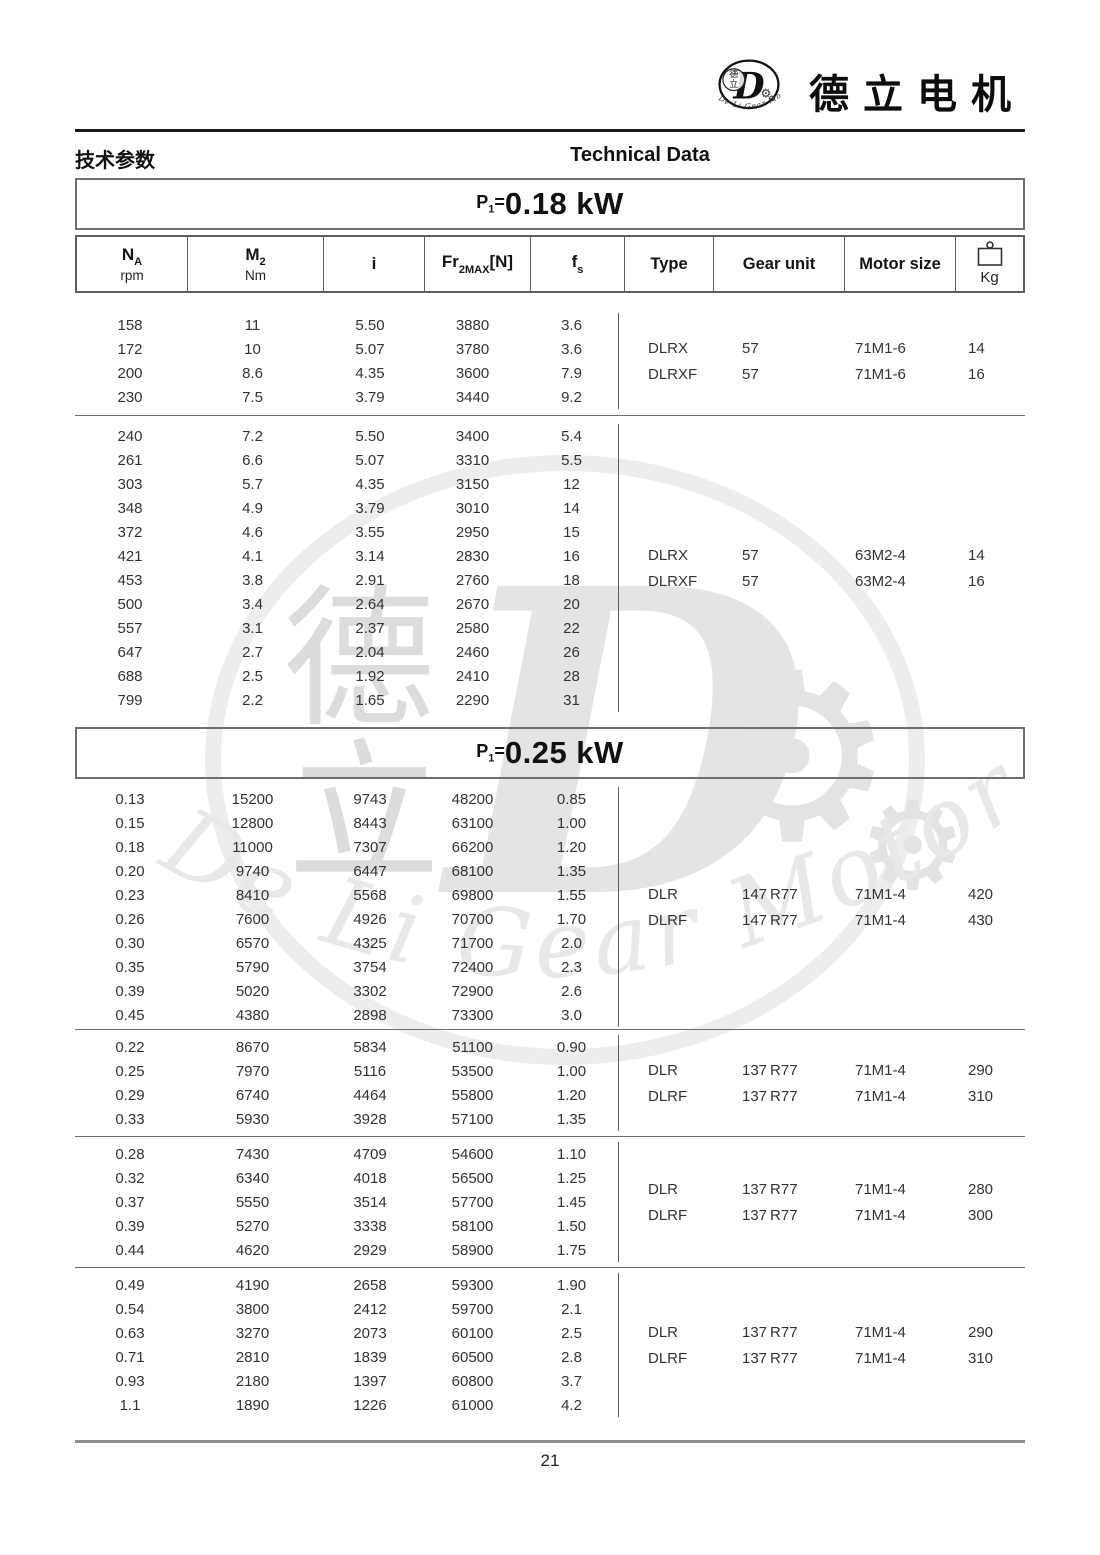  What do you see at coordinates (252, 436) in the screenshot?
I see `table-cell: 7.2` at bounding box center [252, 436].